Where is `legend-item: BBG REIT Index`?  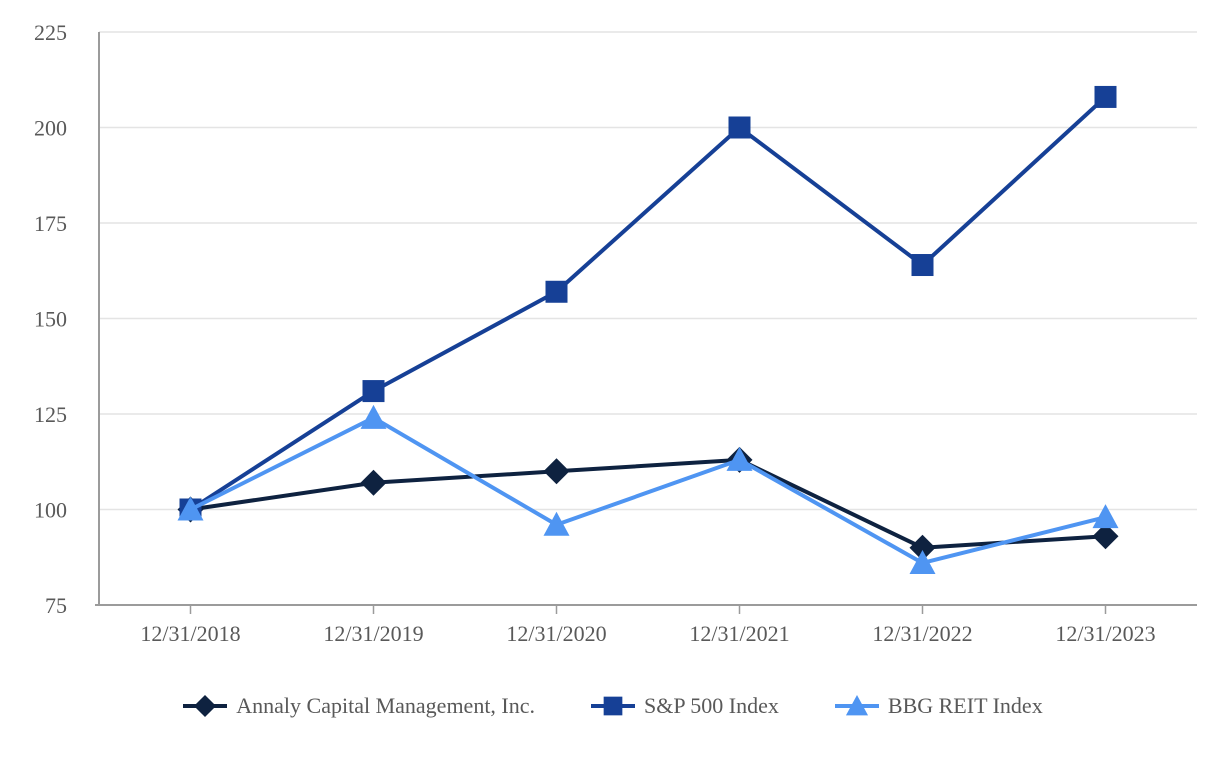 legend-item: BBG REIT Index is located at coordinates (938, 706).